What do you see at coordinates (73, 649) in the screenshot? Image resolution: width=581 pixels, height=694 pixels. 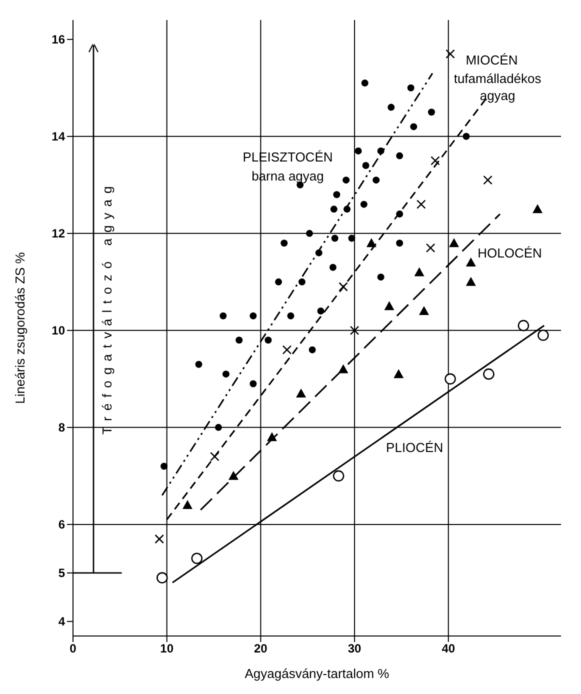 I see `x-tick-label: 0` at bounding box center [73, 649].